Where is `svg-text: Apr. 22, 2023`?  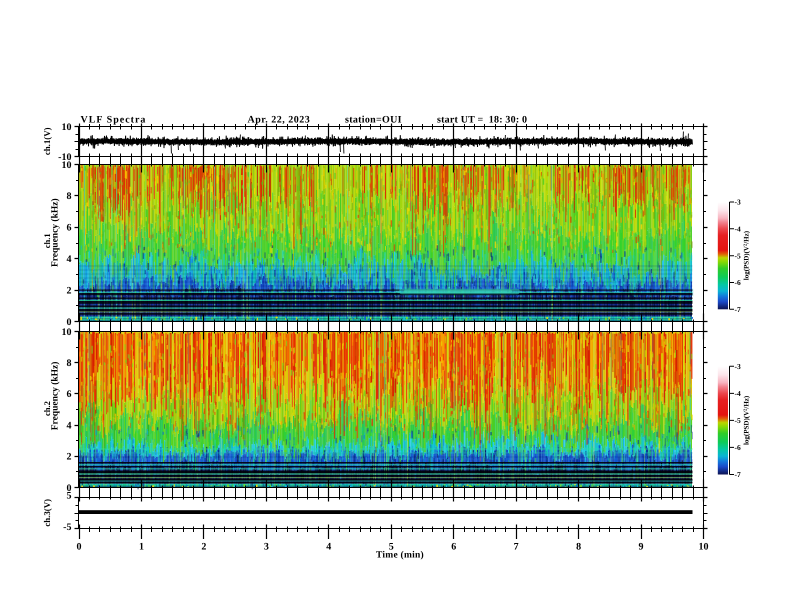
svg-text: Apr. 22, 2023 is located at coordinates (279, 119).